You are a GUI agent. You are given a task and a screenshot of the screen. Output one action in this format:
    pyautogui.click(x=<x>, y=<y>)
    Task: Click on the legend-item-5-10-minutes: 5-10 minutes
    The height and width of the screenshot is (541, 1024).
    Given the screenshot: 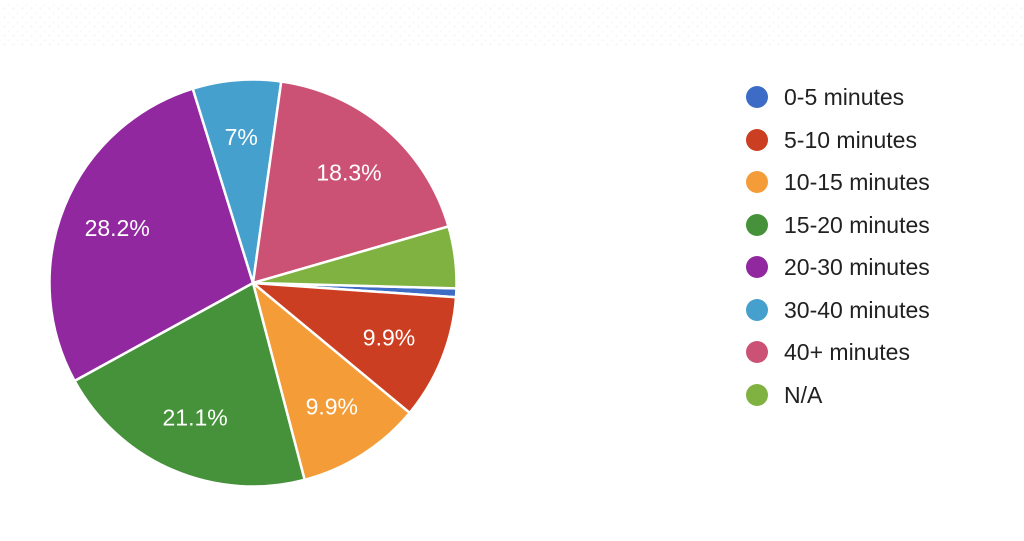 What is the action you would take?
    pyautogui.click(x=838, y=140)
    